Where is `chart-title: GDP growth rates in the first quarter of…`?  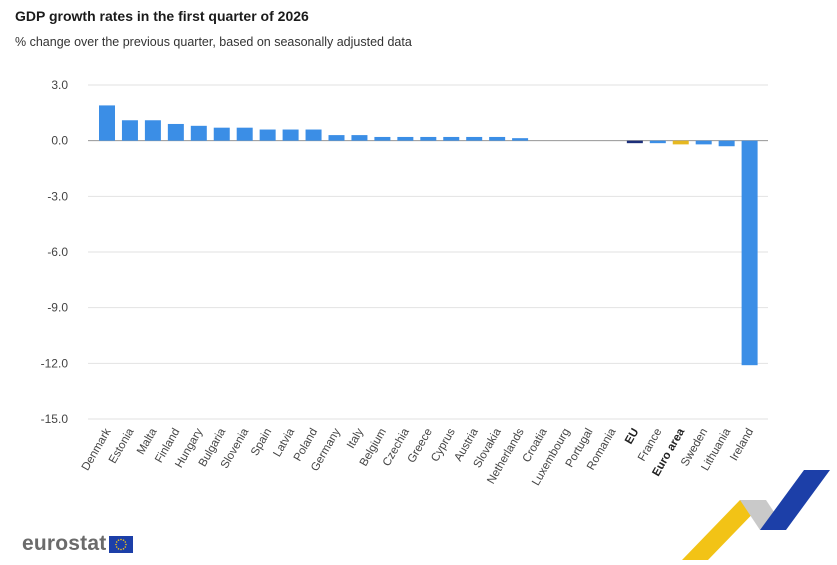 chart-title: GDP growth rates in the first quarter of… is located at coordinates (162, 16).